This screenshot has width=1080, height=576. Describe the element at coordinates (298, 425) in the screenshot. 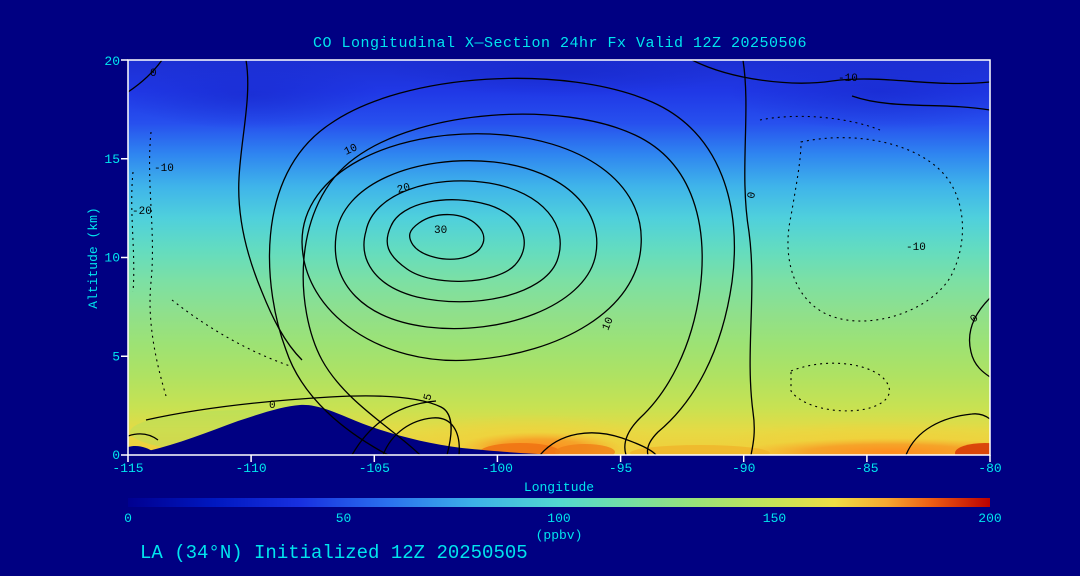

I see `contour-line-0-surface` at that location.